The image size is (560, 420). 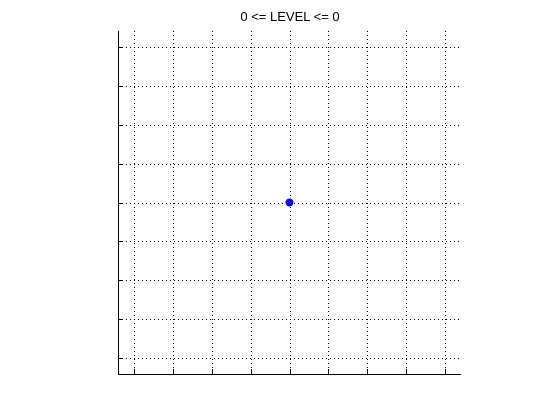 What do you see at coordinates (289, 16) in the screenshot?
I see `chart-title: 0 <= LEVEL <= 0` at bounding box center [289, 16].